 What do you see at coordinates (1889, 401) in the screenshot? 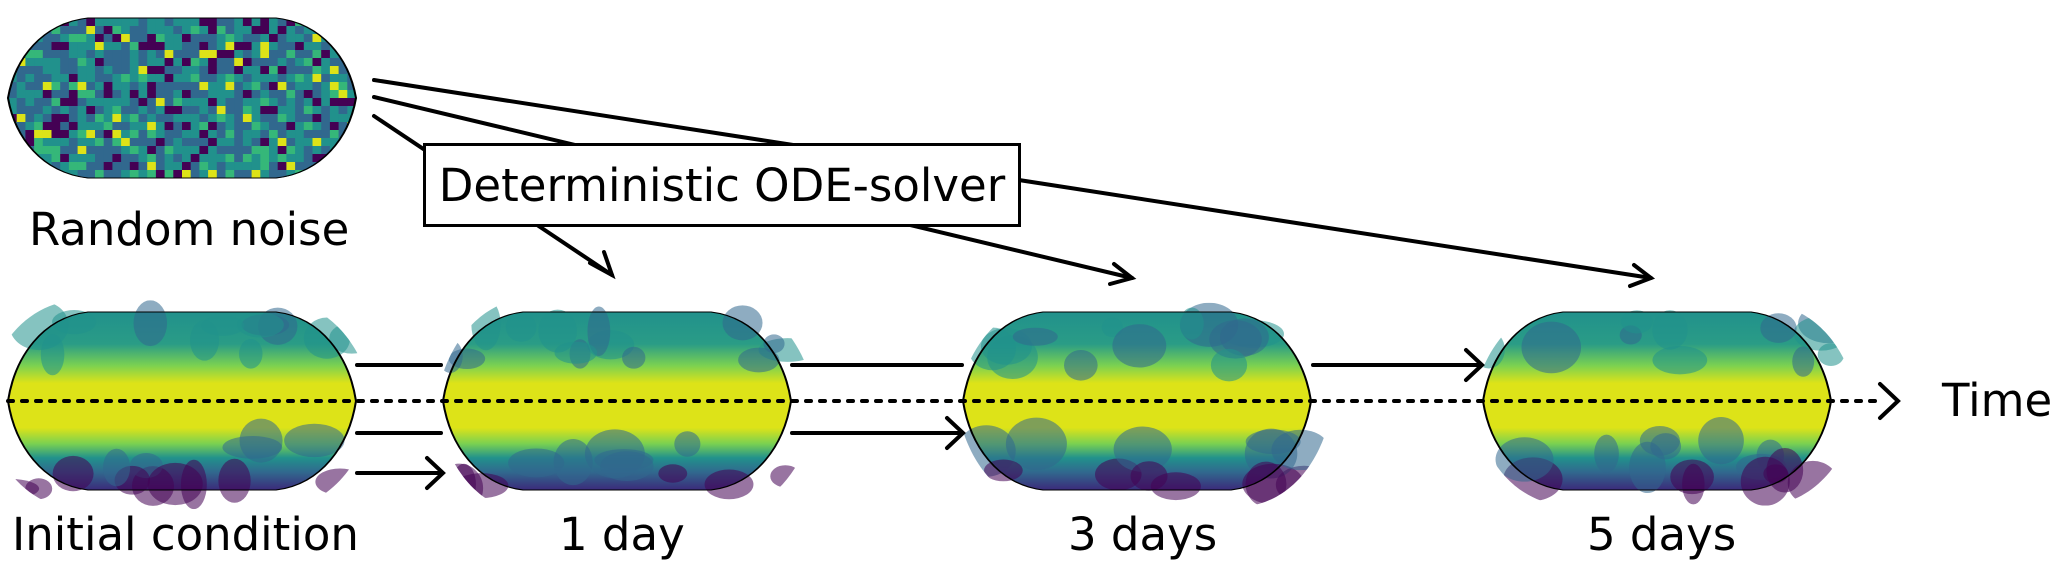
I see `time-axis-arrowhead` at bounding box center [1889, 401].